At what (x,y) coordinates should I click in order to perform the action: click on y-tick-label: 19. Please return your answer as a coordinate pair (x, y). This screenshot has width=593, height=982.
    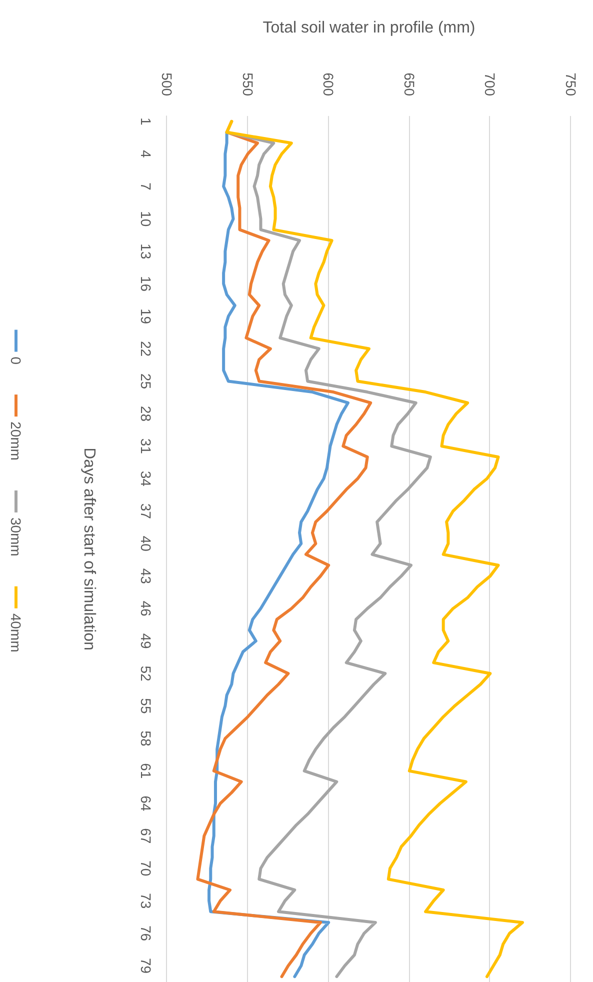
    Looking at the image, I should click on (146, 316).